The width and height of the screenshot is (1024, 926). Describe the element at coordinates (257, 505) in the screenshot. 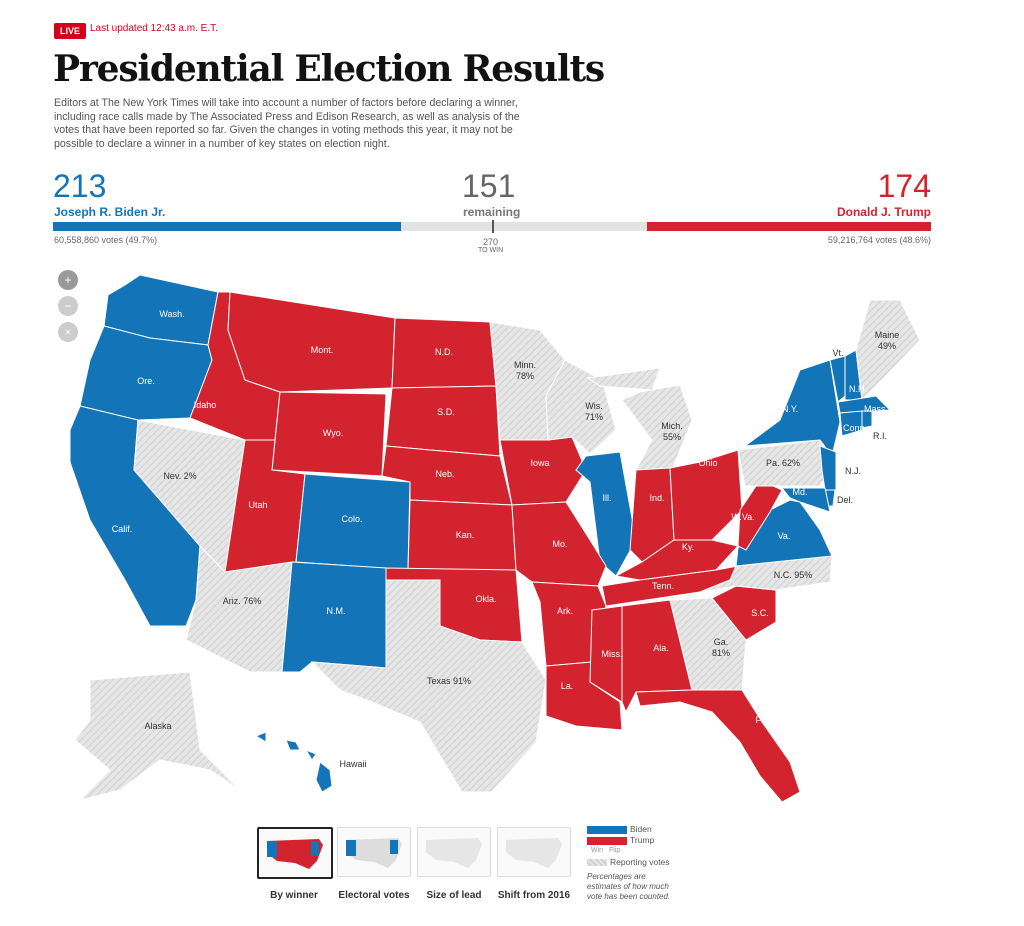

I see `state-label-ut: Utah` at that location.